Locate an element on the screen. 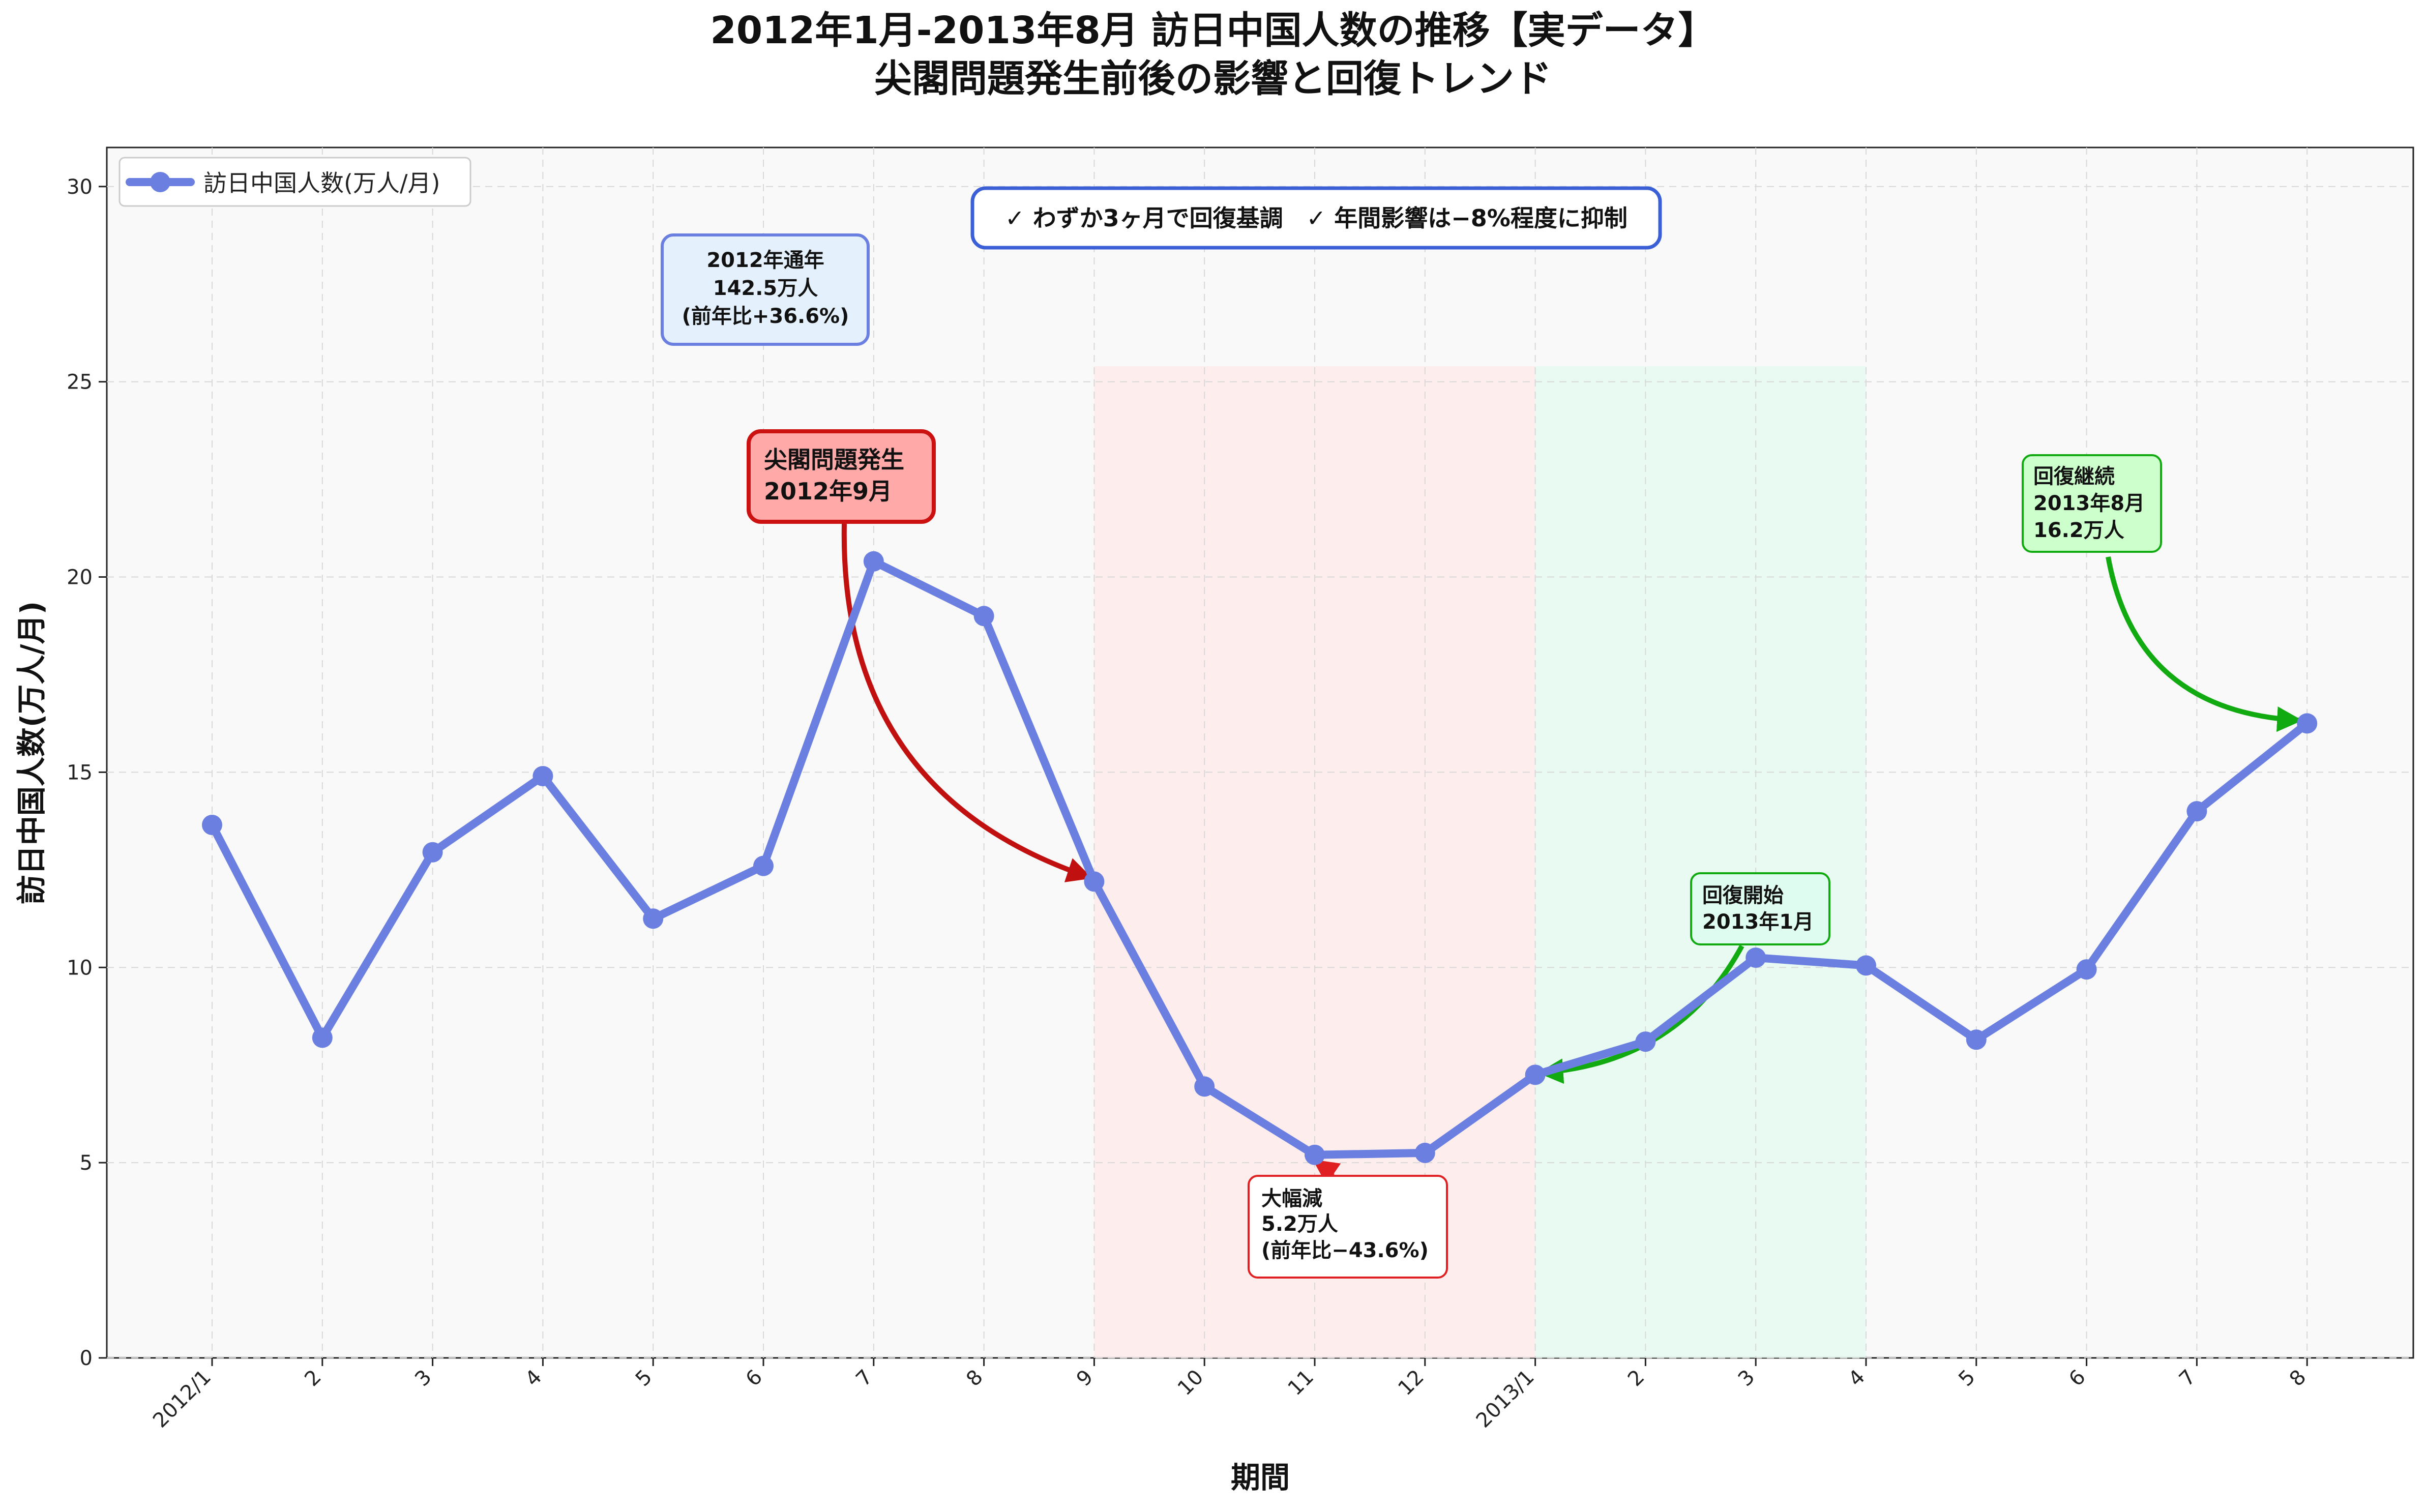 This screenshot has width=2426, height=1512. legend-marker-swatch is located at coordinates (160, 182).